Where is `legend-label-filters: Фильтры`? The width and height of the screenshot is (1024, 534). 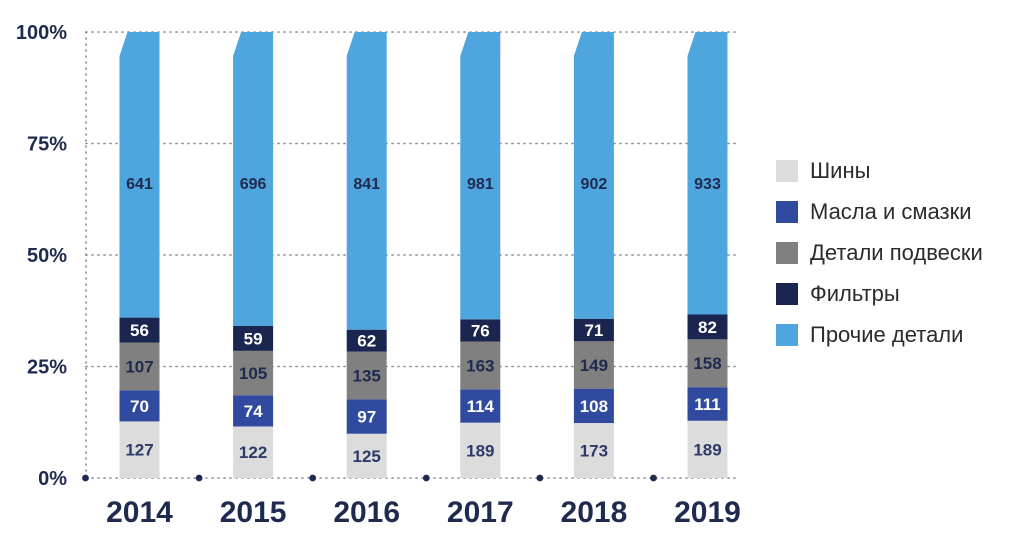 legend-label-filters: Фильтры is located at coordinates (855, 293).